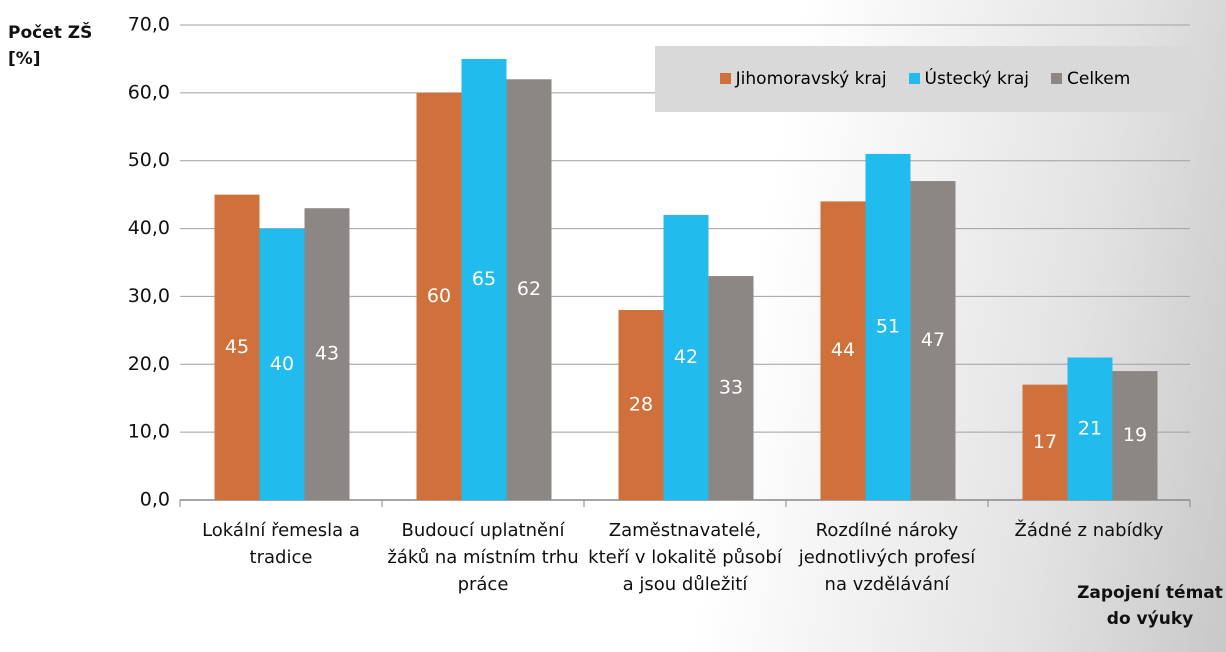 The width and height of the screenshot is (1226, 652). I want to click on legend: Jihomoravský kraj Ústecký kraj Celkem, so click(925, 79).